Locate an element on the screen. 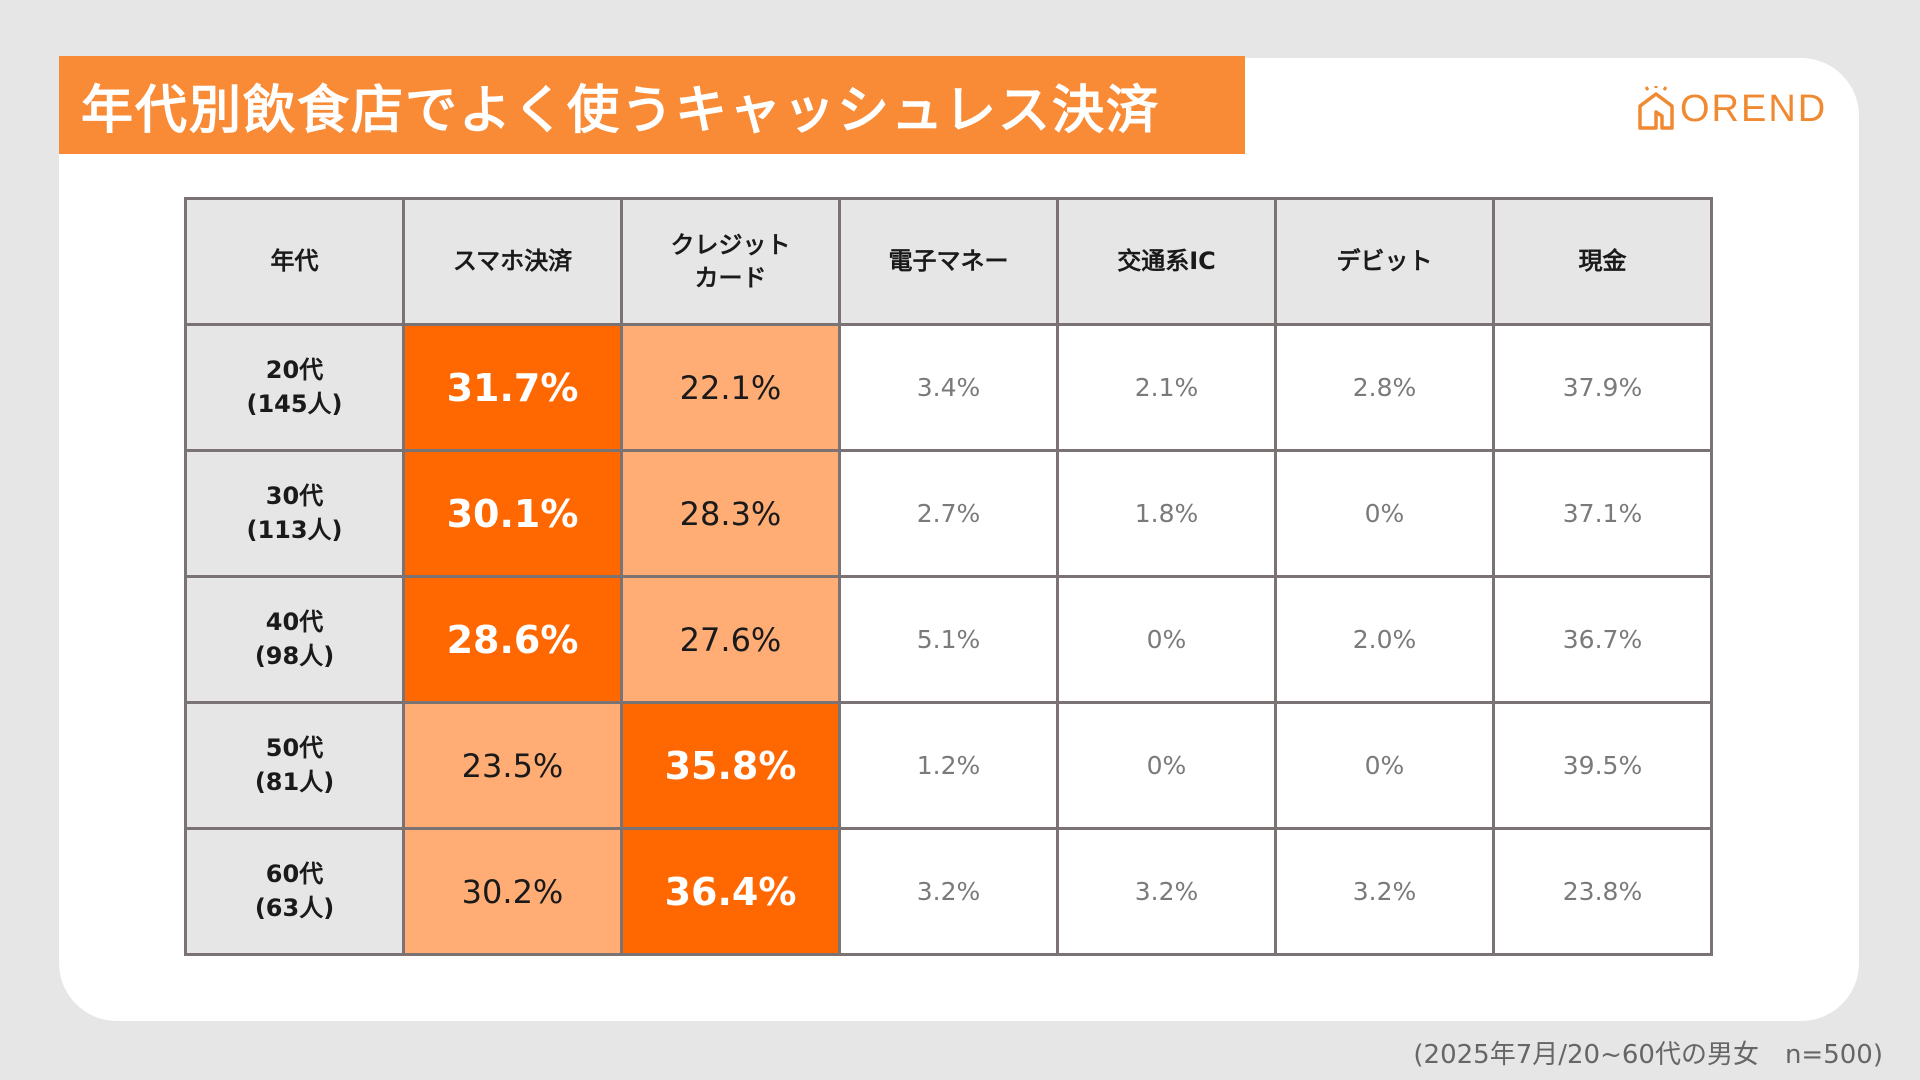 The image size is (1920, 1080). value-cell: 37.1% is located at coordinates (1602, 513).